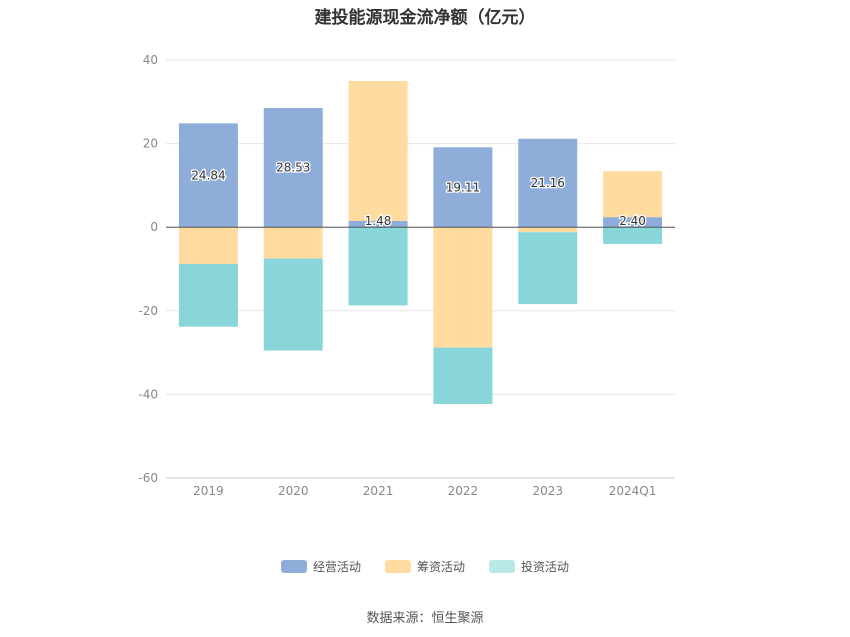 Image resolution: width=850 pixels, height=637 pixels. Describe the element at coordinates (633, 491) in the screenshot. I see `x-tick-label: 2024Q1` at that location.